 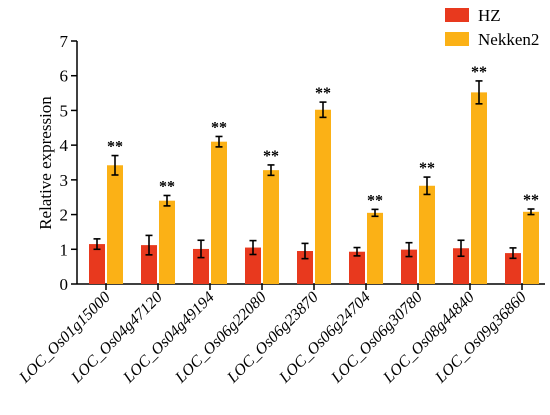 What do you see at coordinates (65, 338) in the screenshot?
I see `x-tick-label: LOC_Os01g15000` at bounding box center [65, 338].